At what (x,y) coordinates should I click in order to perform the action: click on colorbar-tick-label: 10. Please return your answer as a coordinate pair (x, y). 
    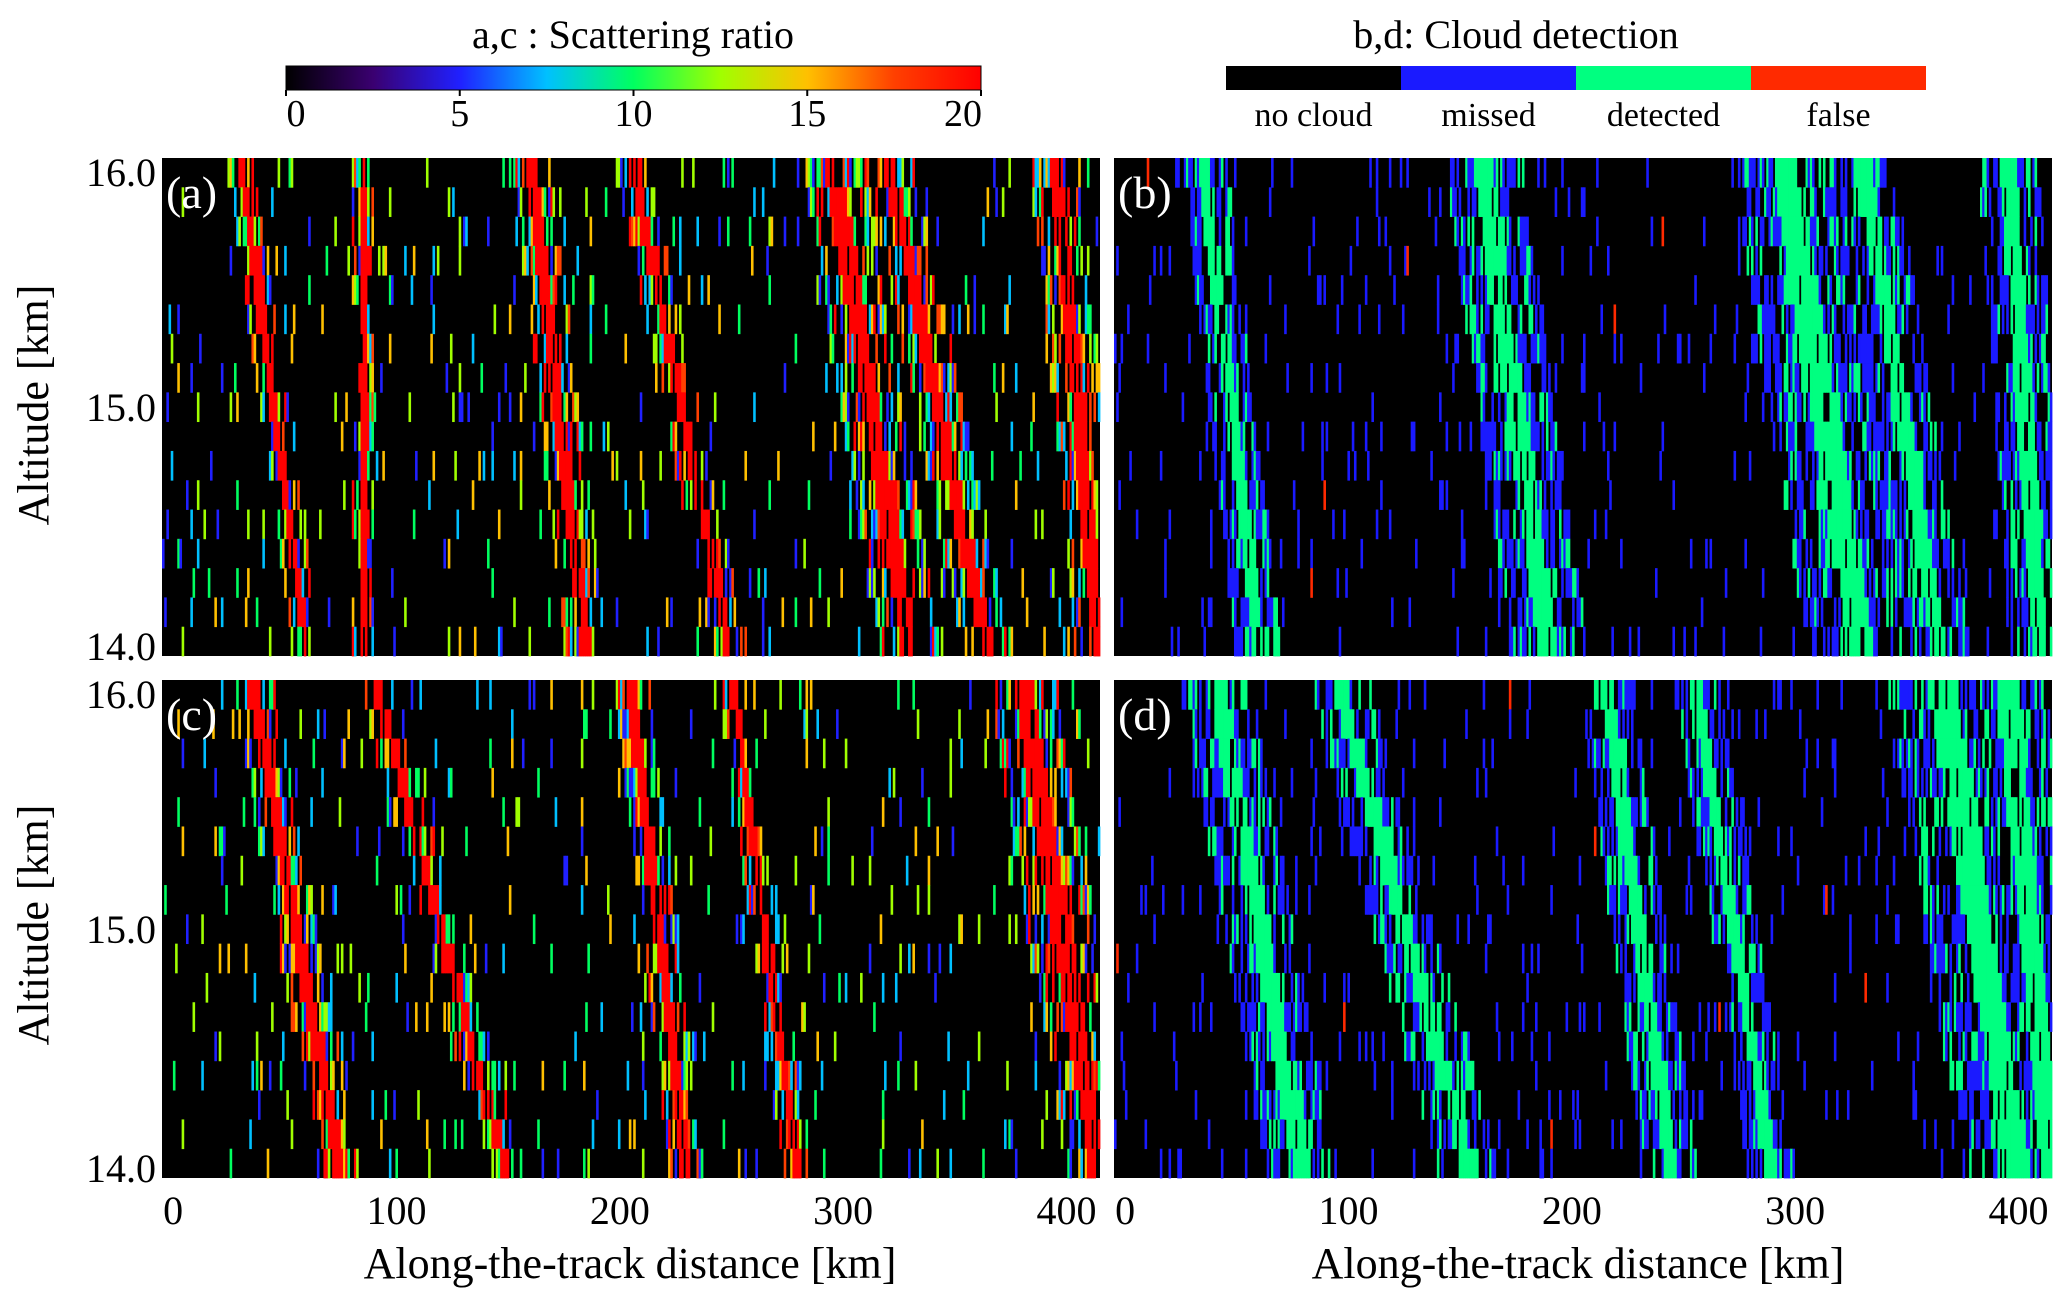
    Looking at the image, I should click on (634, 114).